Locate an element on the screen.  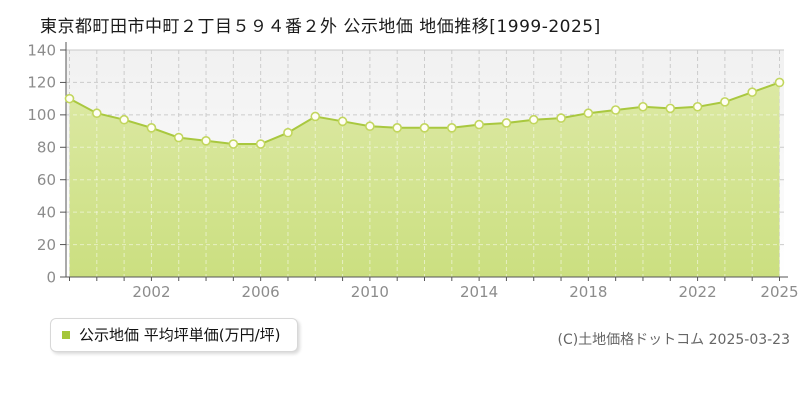
y-tick-label: 100 is located at coordinates (41, 115).